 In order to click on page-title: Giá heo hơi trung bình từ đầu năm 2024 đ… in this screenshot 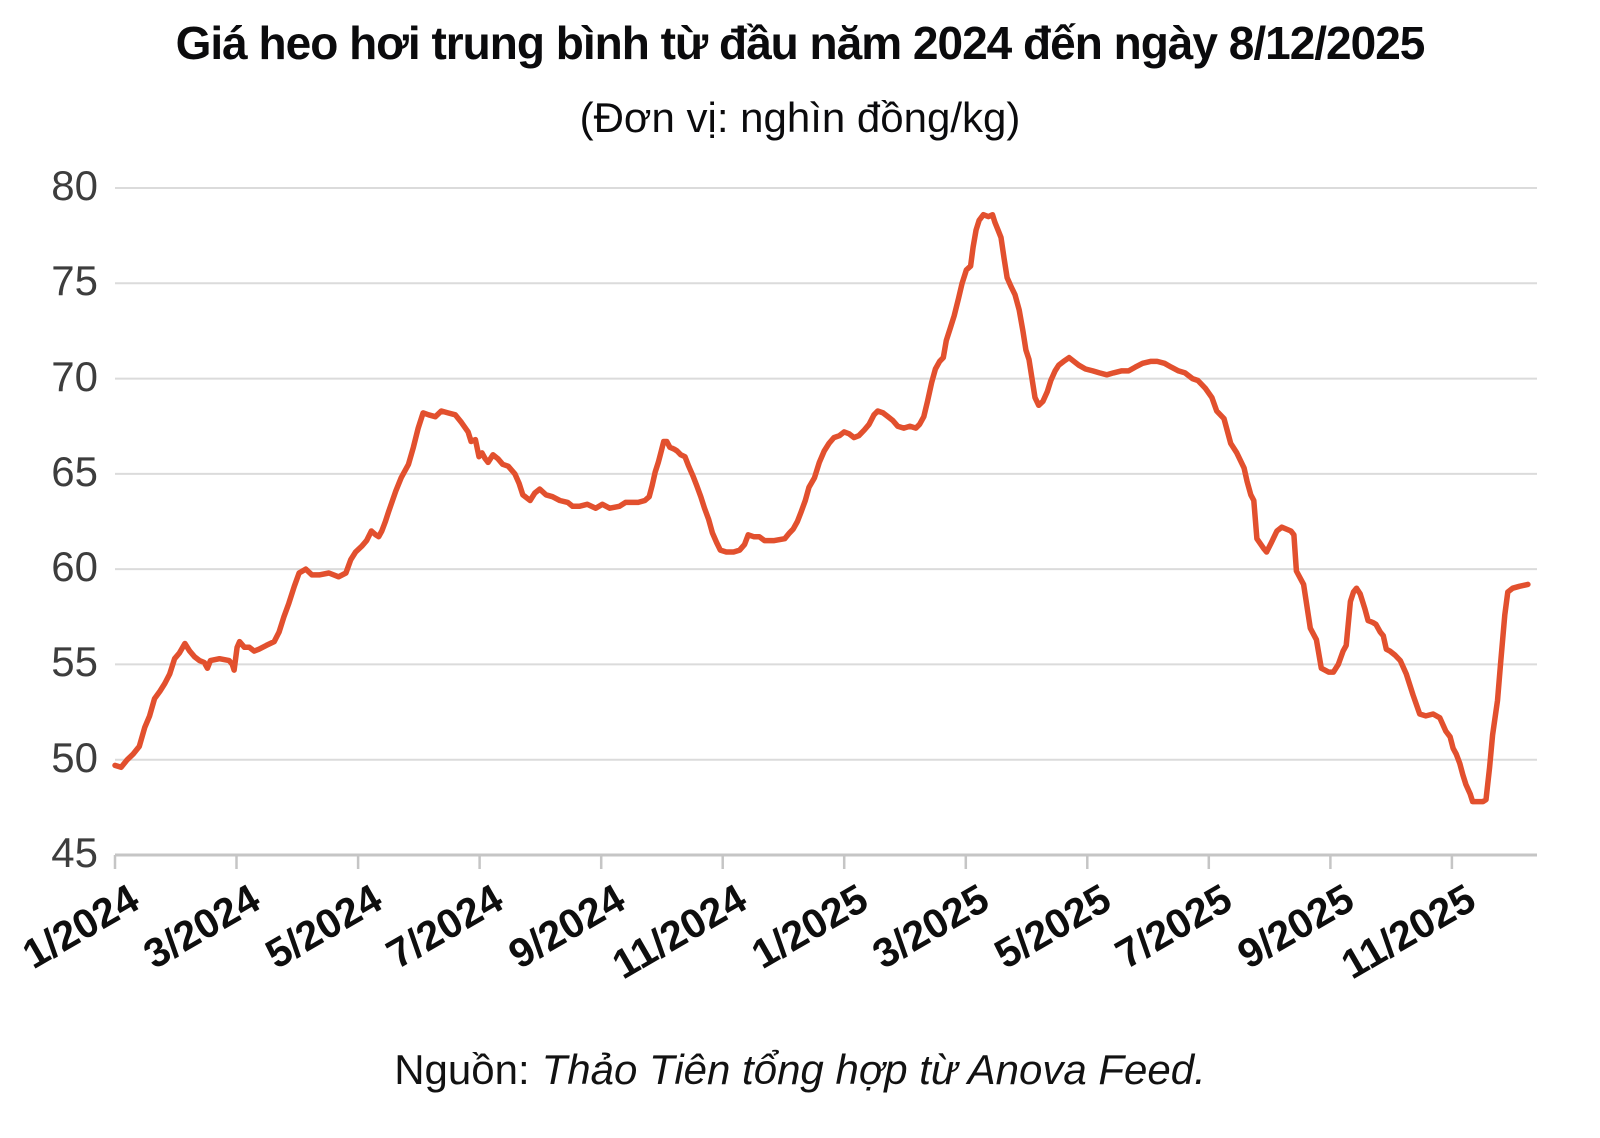, I will do `click(800, 43)`.